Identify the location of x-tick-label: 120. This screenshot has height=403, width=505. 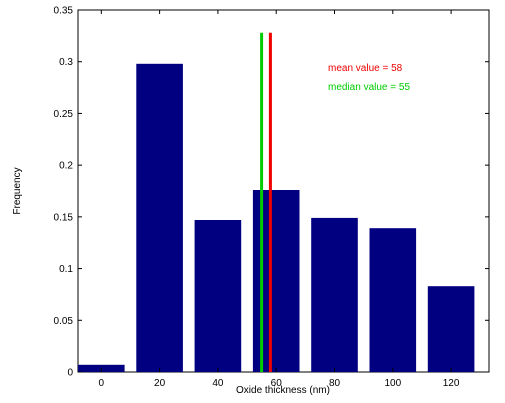
(451, 383).